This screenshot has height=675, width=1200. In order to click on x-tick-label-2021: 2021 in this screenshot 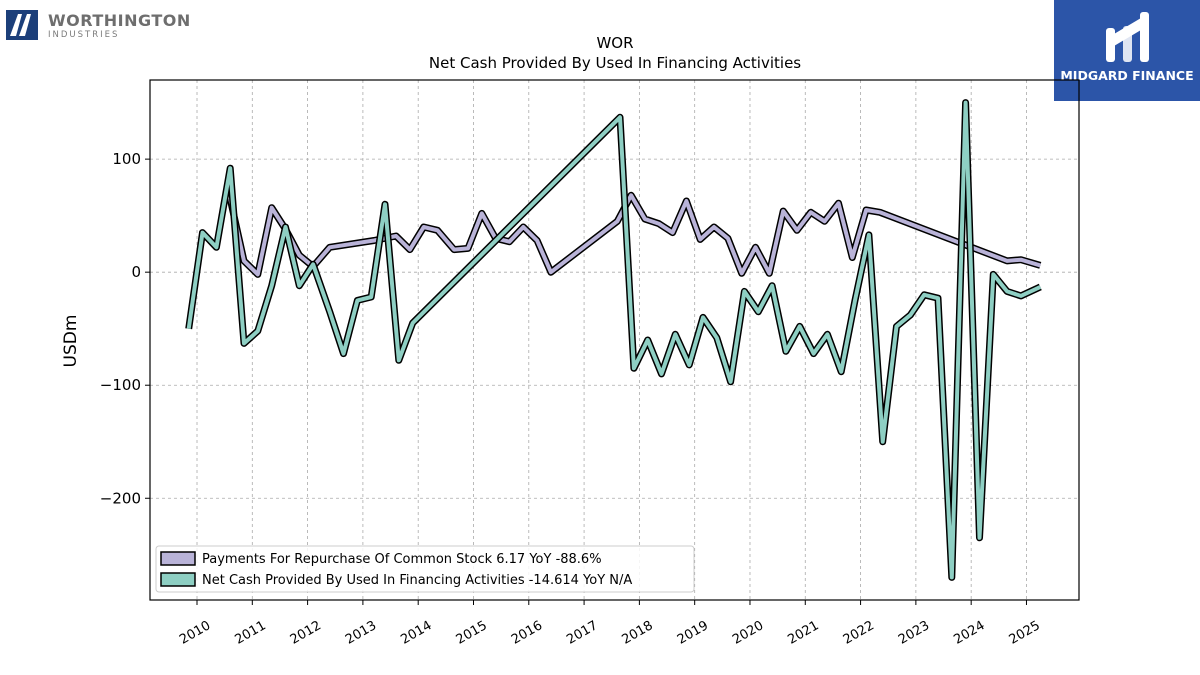, I will do `click(803, 633)`.